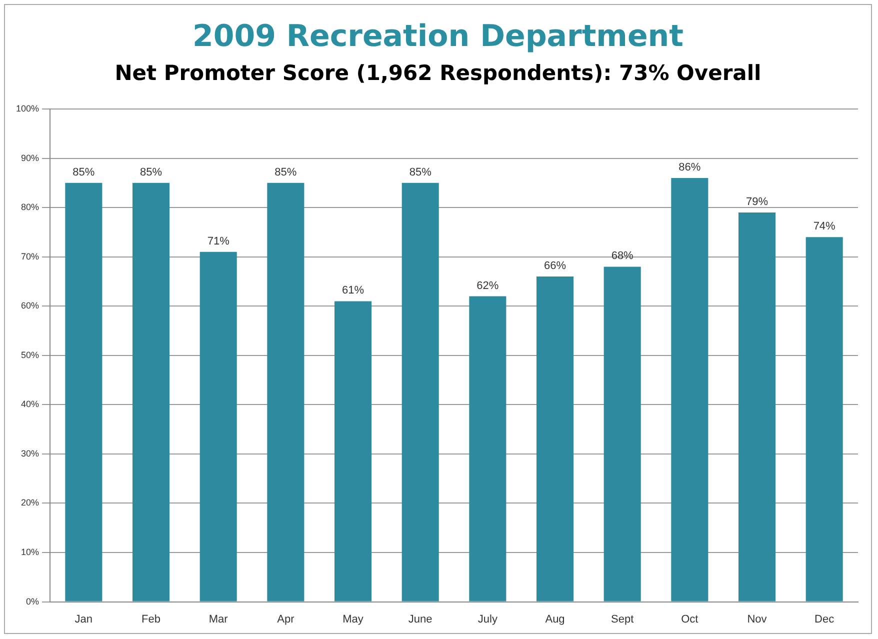 This screenshot has width=878, height=639. I want to click on y-tick-label: 100%, so click(28, 108).